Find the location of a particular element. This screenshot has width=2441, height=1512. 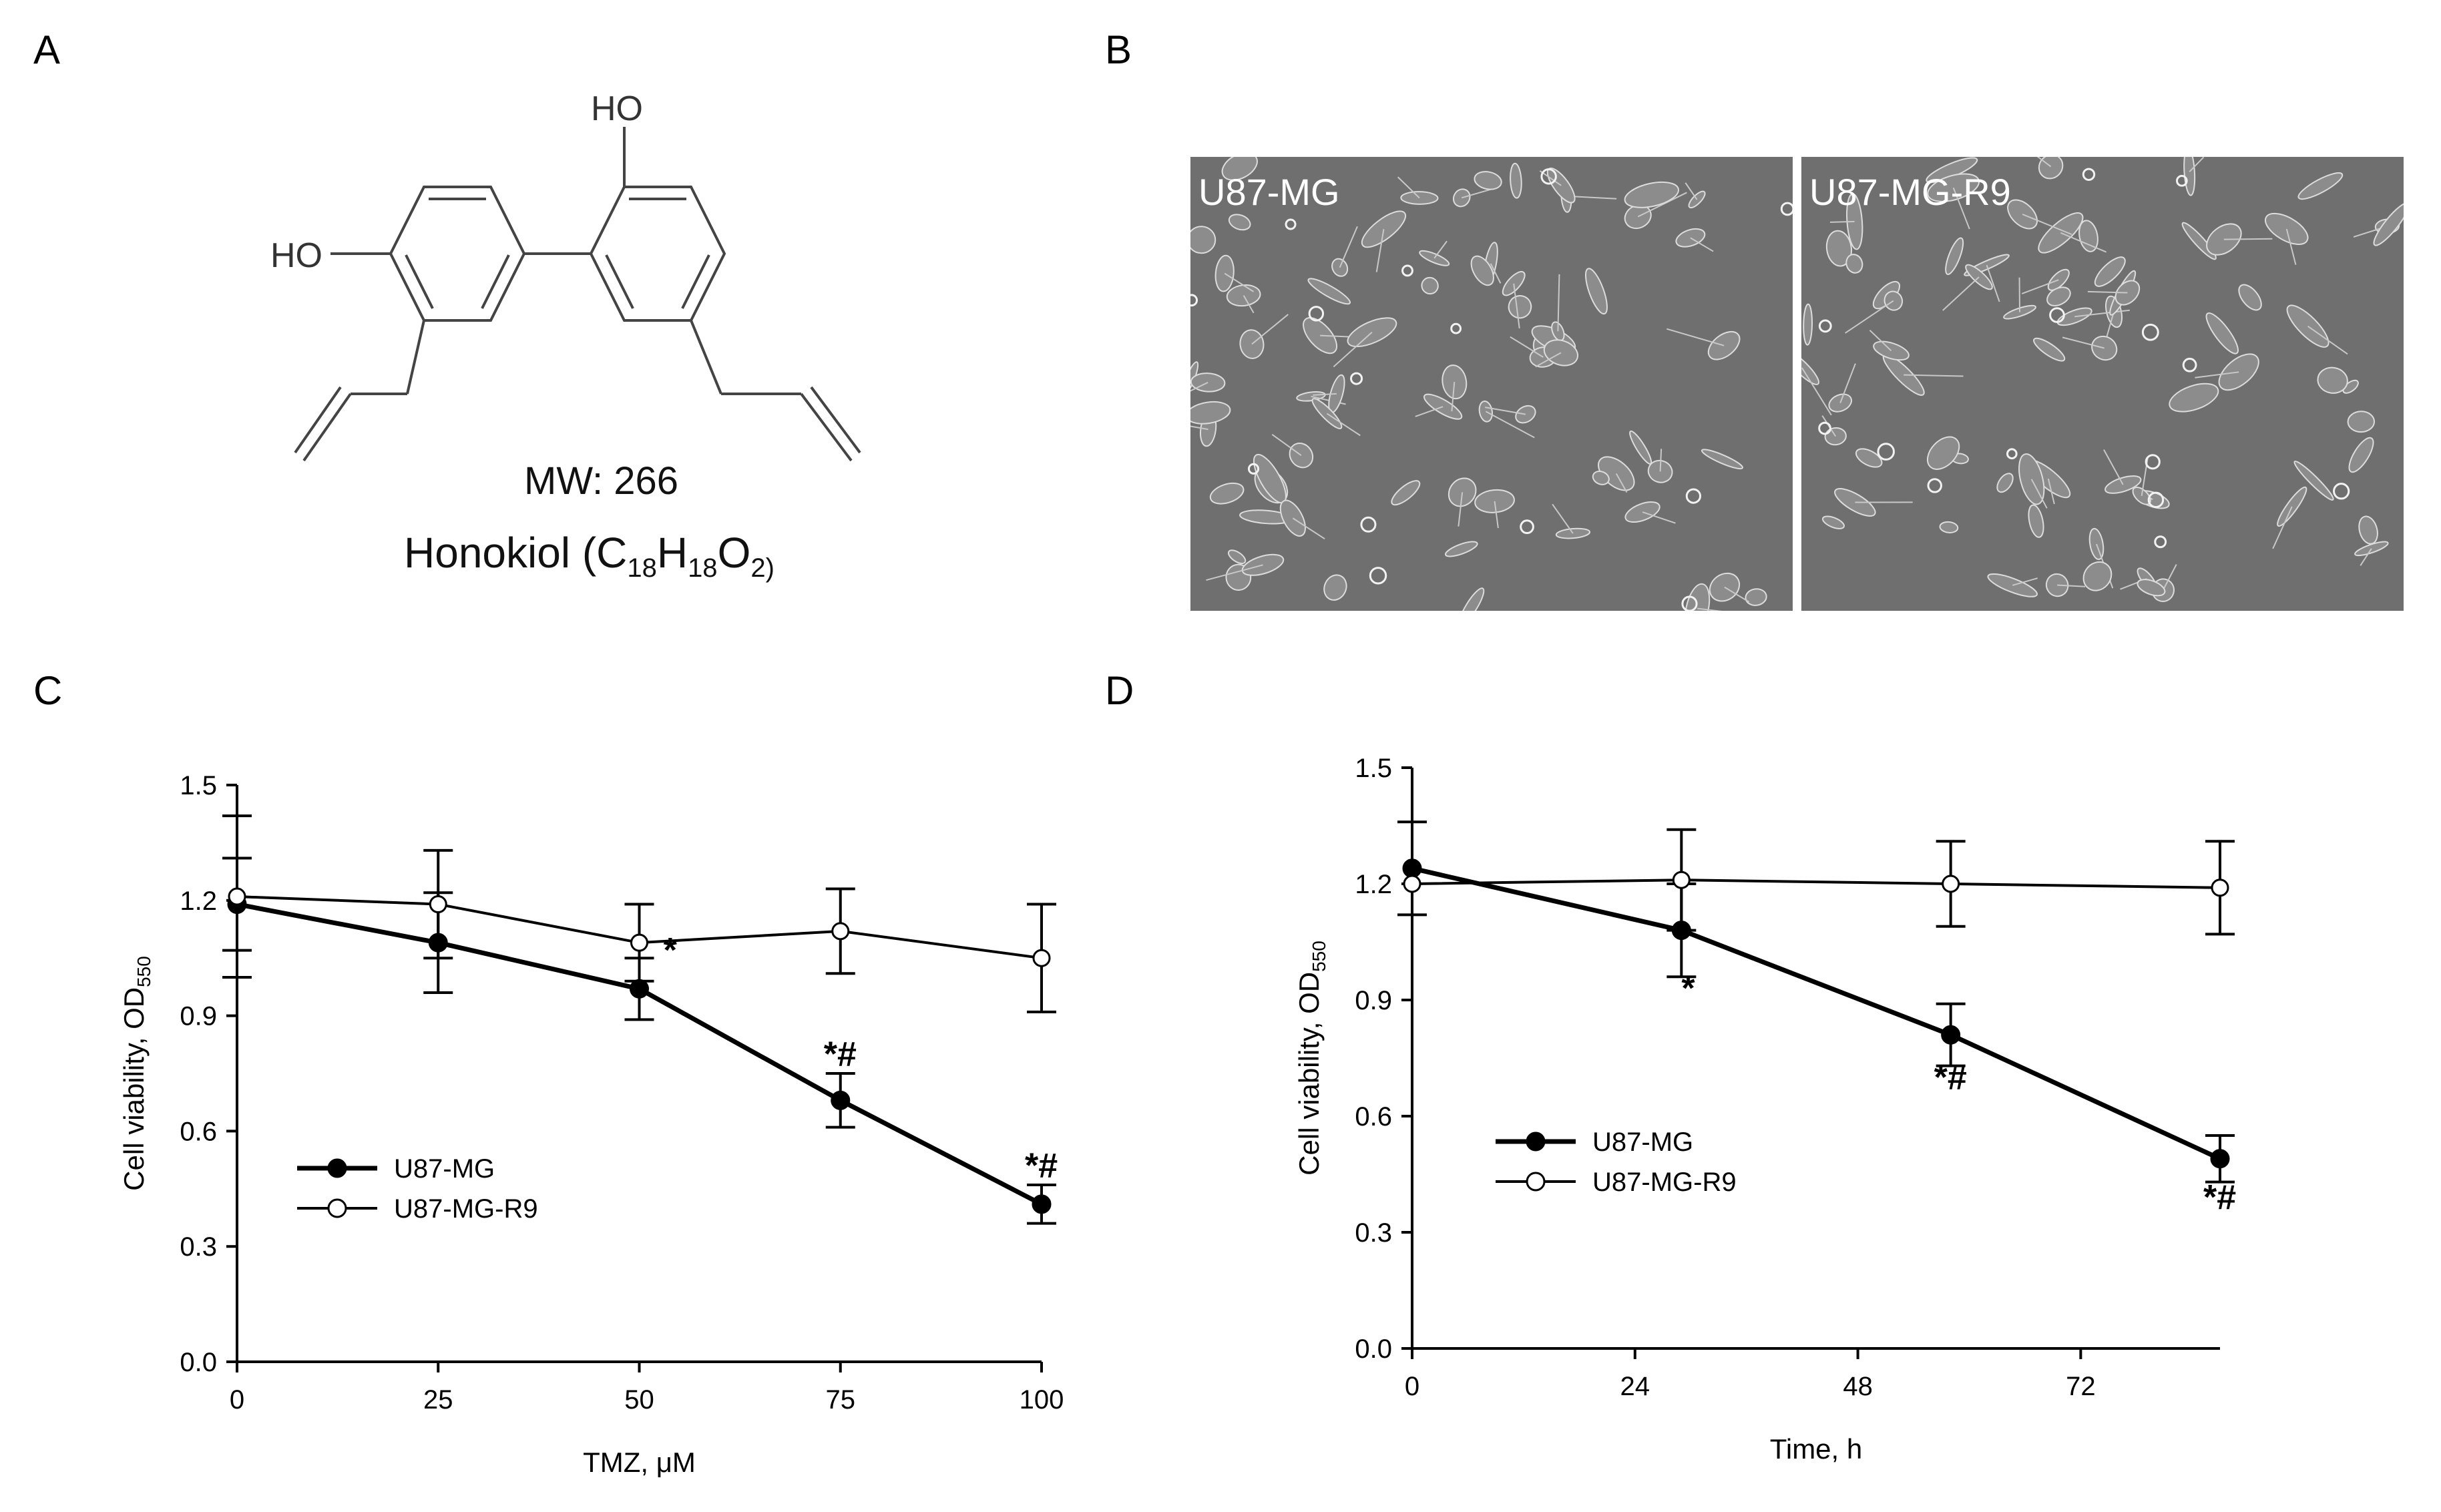

significance-marker: * is located at coordinates (1688, 989).